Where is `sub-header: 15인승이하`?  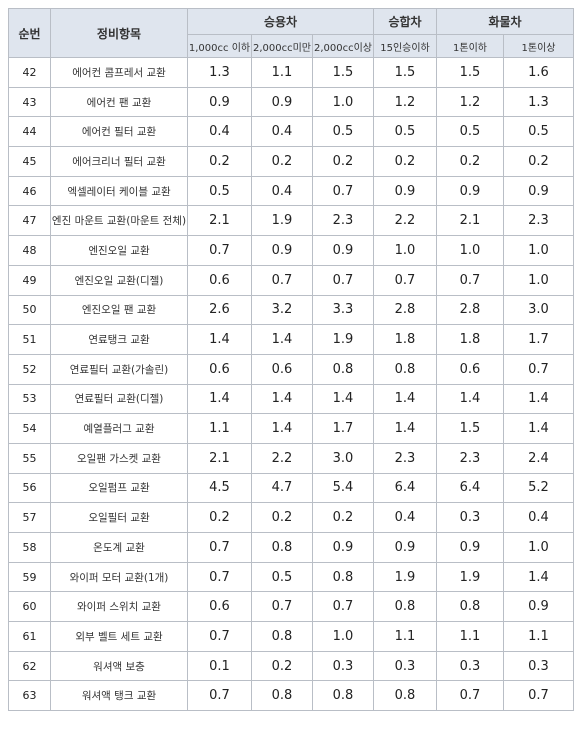
sub-header: 15인승이하 is located at coordinates (405, 46).